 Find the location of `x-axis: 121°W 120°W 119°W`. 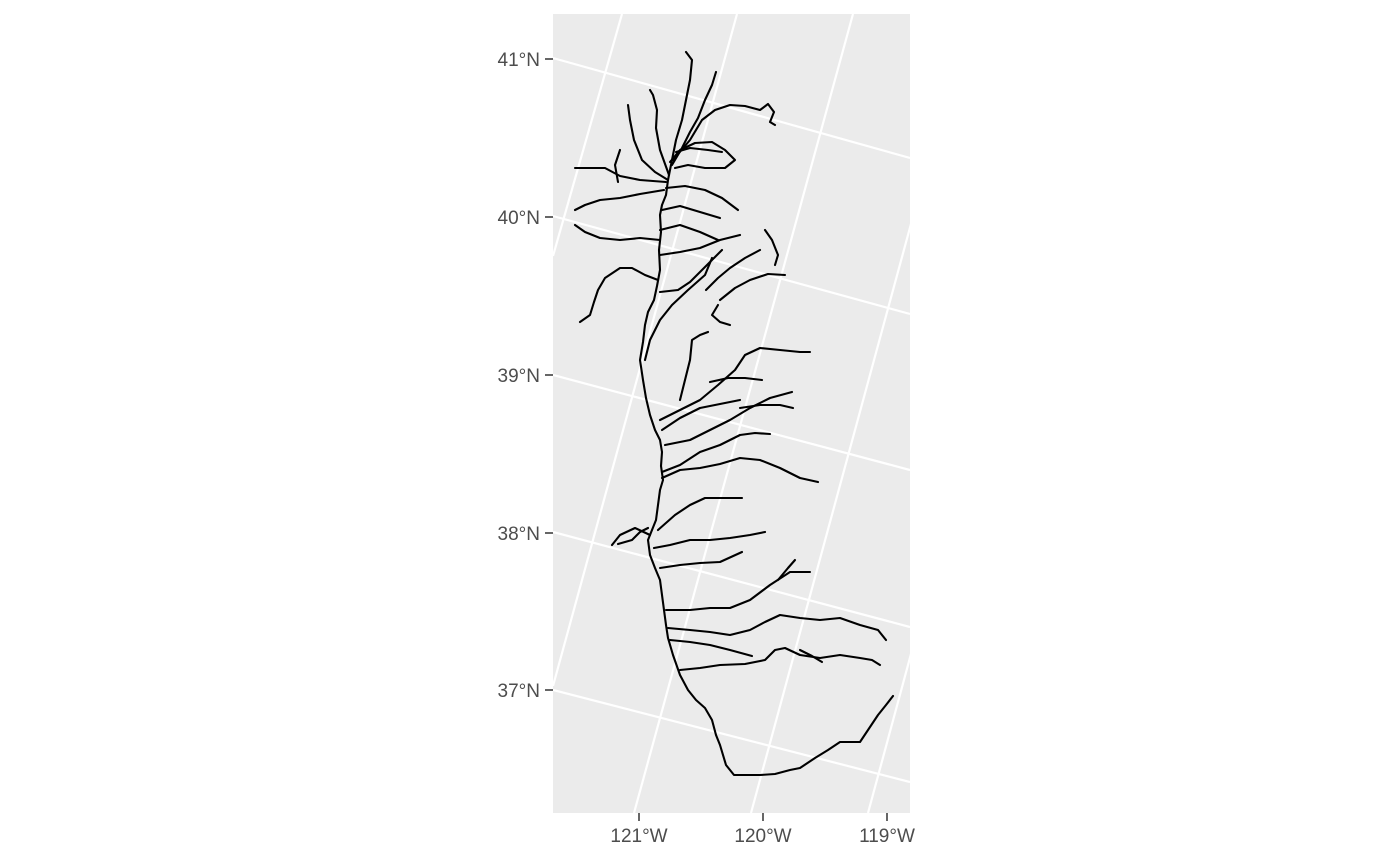

x-axis: 121°W 120°W 119°W is located at coordinates (762, 830).